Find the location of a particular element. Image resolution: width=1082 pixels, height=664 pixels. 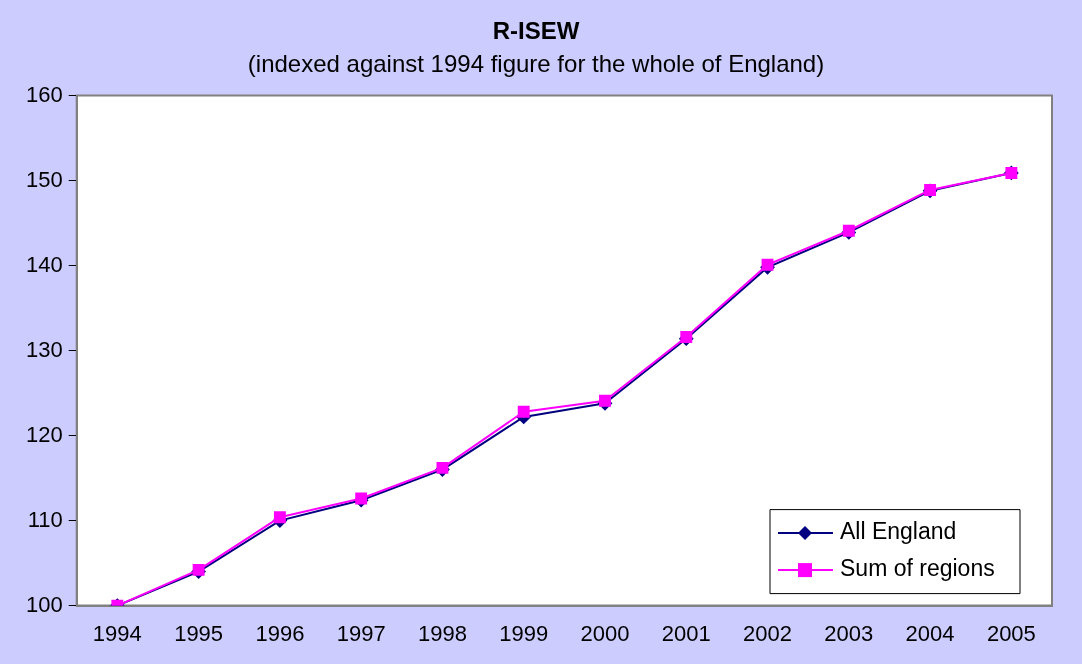

x-tick-label: 1998 is located at coordinates (442, 633).